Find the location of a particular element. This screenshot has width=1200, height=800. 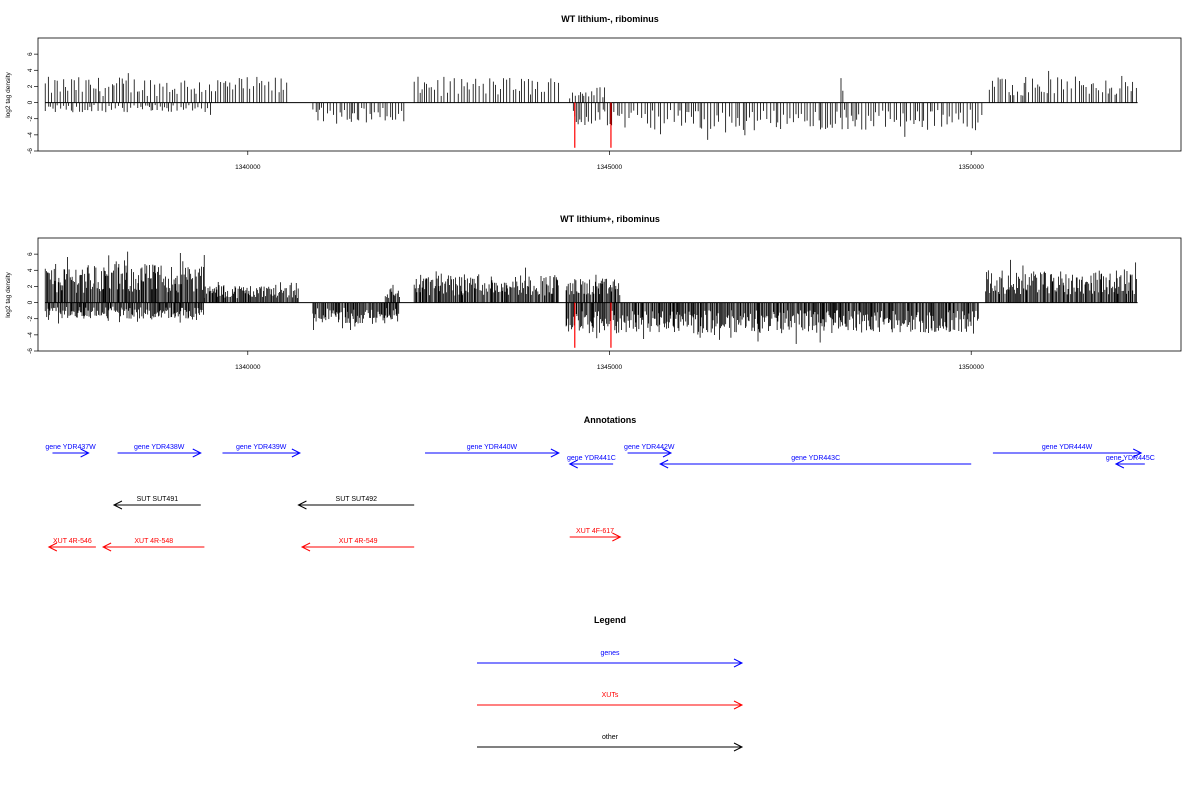

legend: Legend genes XUTs other is located at coordinates (610, 683).